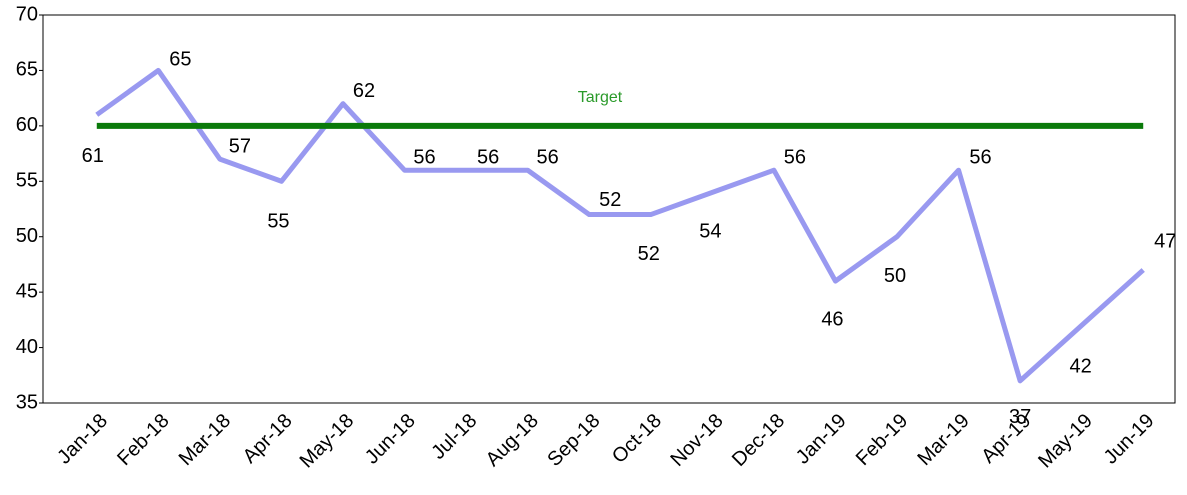 This screenshot has height=495, width=1187. Describe the element at coordinates (27, 236) in the screenshot. I see `y-tick-label: 50` at that location.